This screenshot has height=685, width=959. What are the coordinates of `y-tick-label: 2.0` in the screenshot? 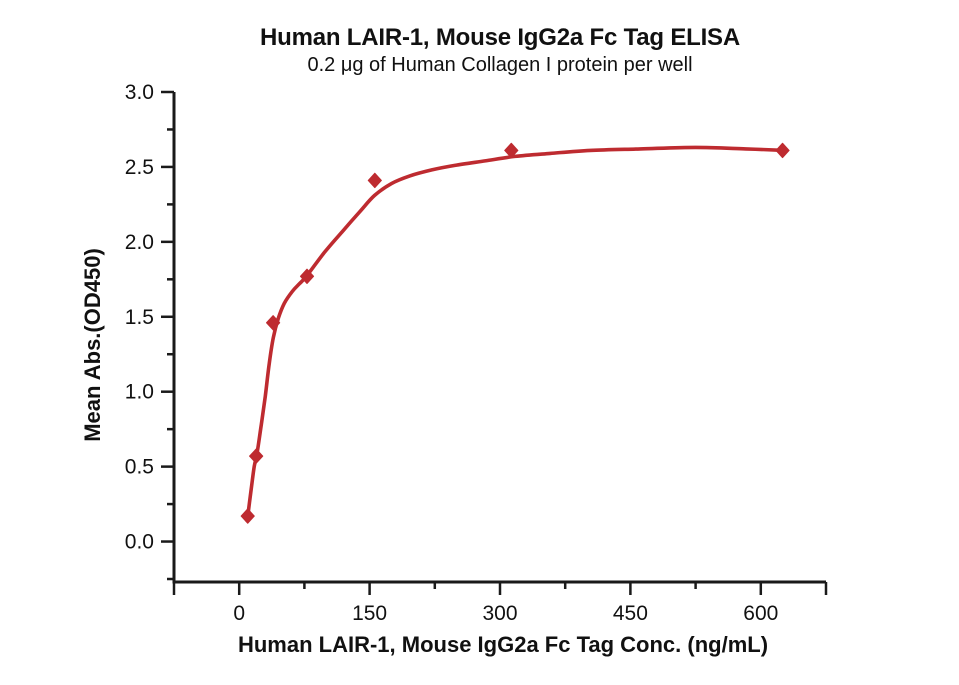 It's located at (139, 242).